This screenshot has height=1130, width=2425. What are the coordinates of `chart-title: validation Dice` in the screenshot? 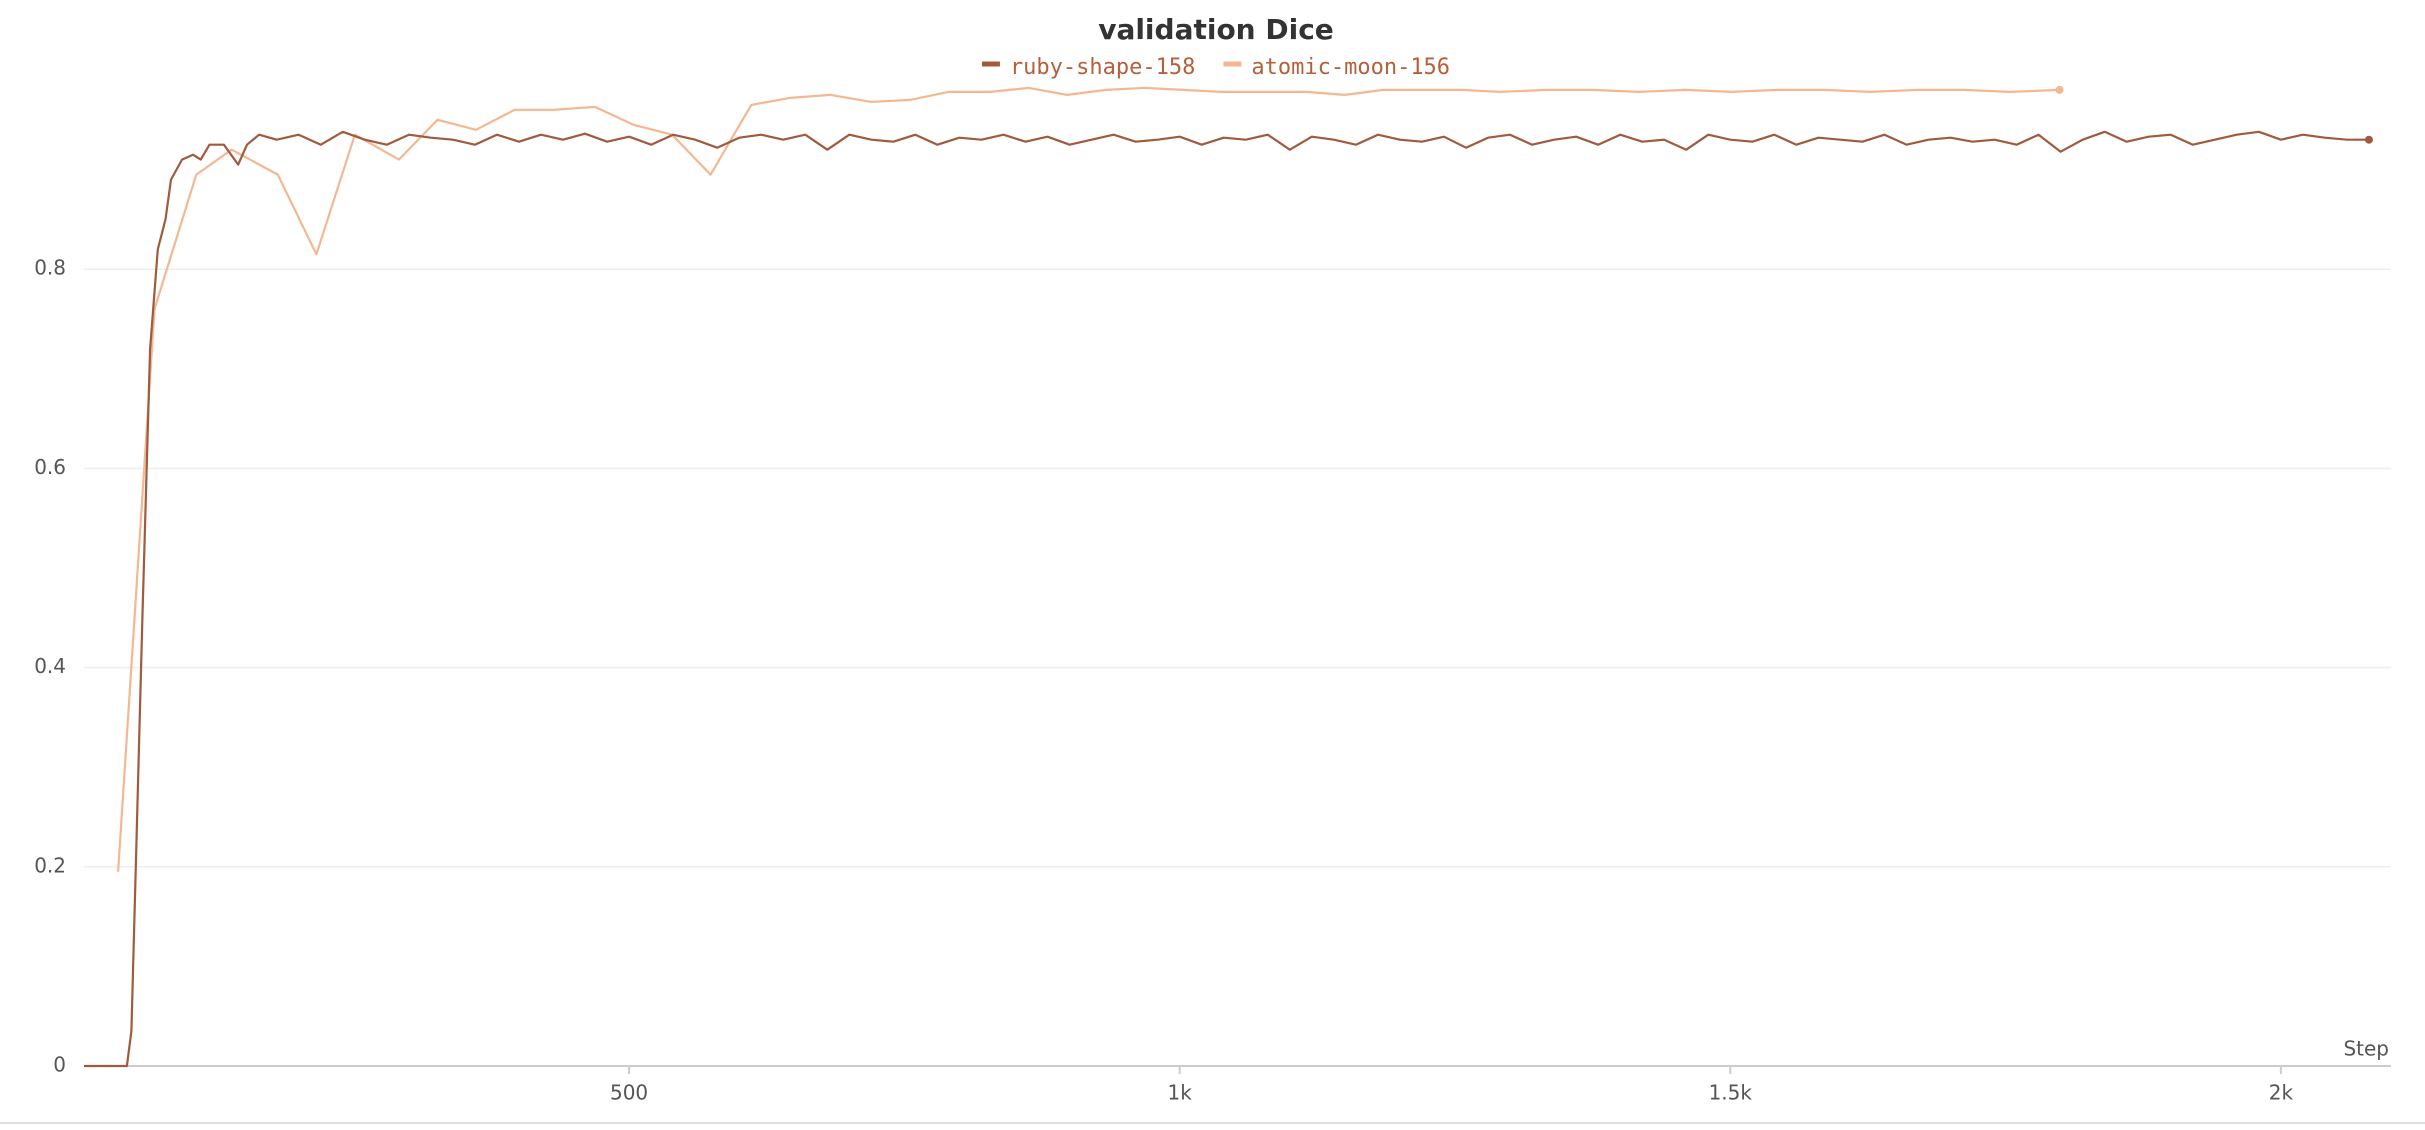 It's located at (1216, 29).